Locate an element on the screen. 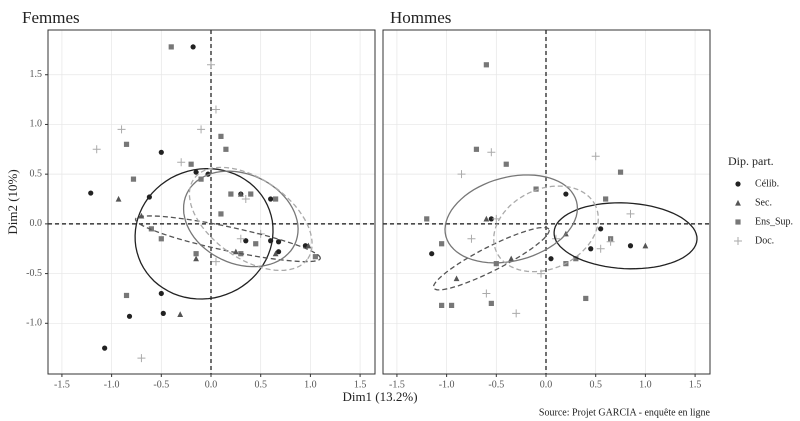  legend-label: Sec. is located at coordinates (763, 202).